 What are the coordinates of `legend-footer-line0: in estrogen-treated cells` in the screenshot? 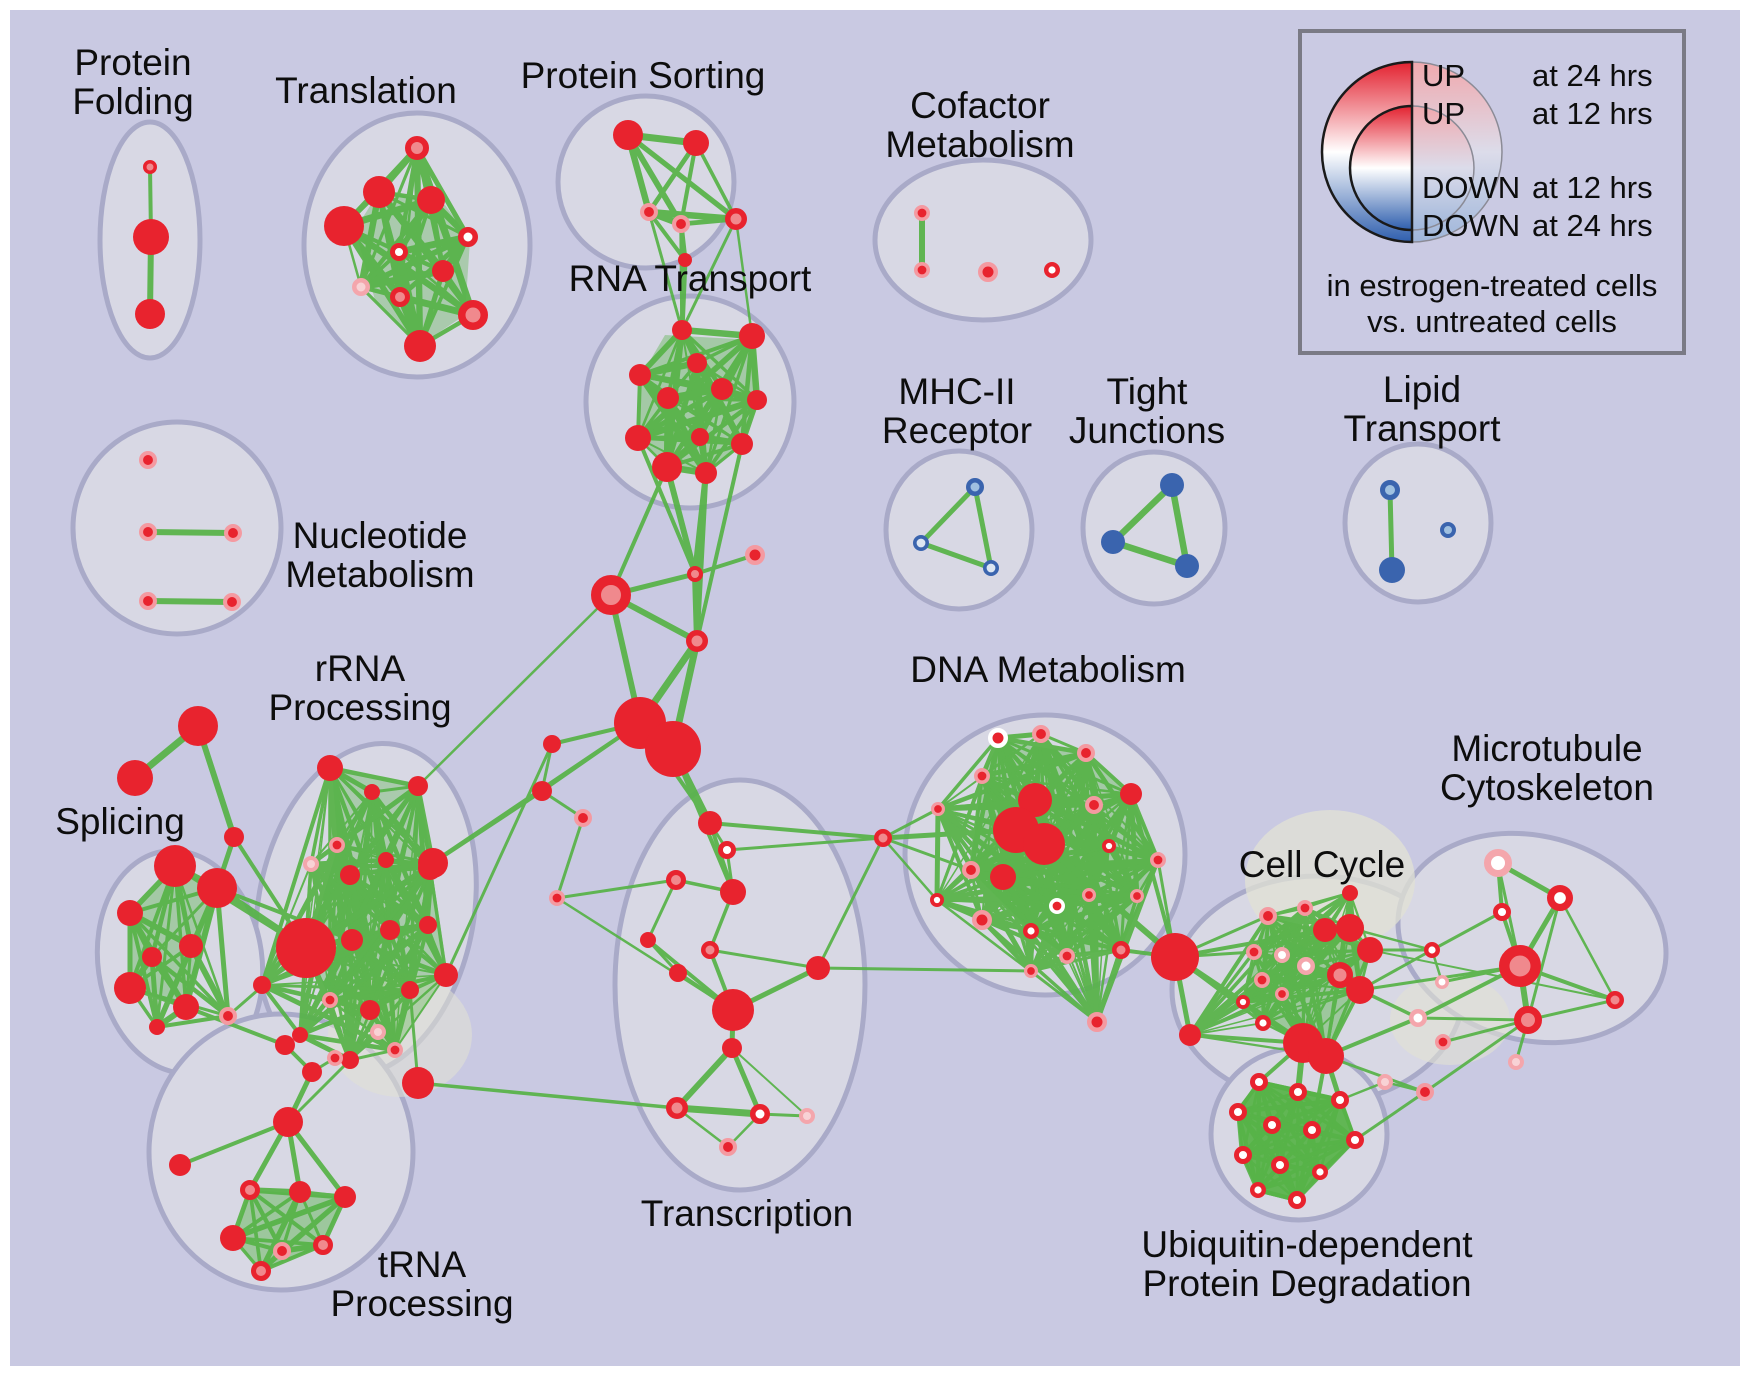 It's located at (1492, 285).